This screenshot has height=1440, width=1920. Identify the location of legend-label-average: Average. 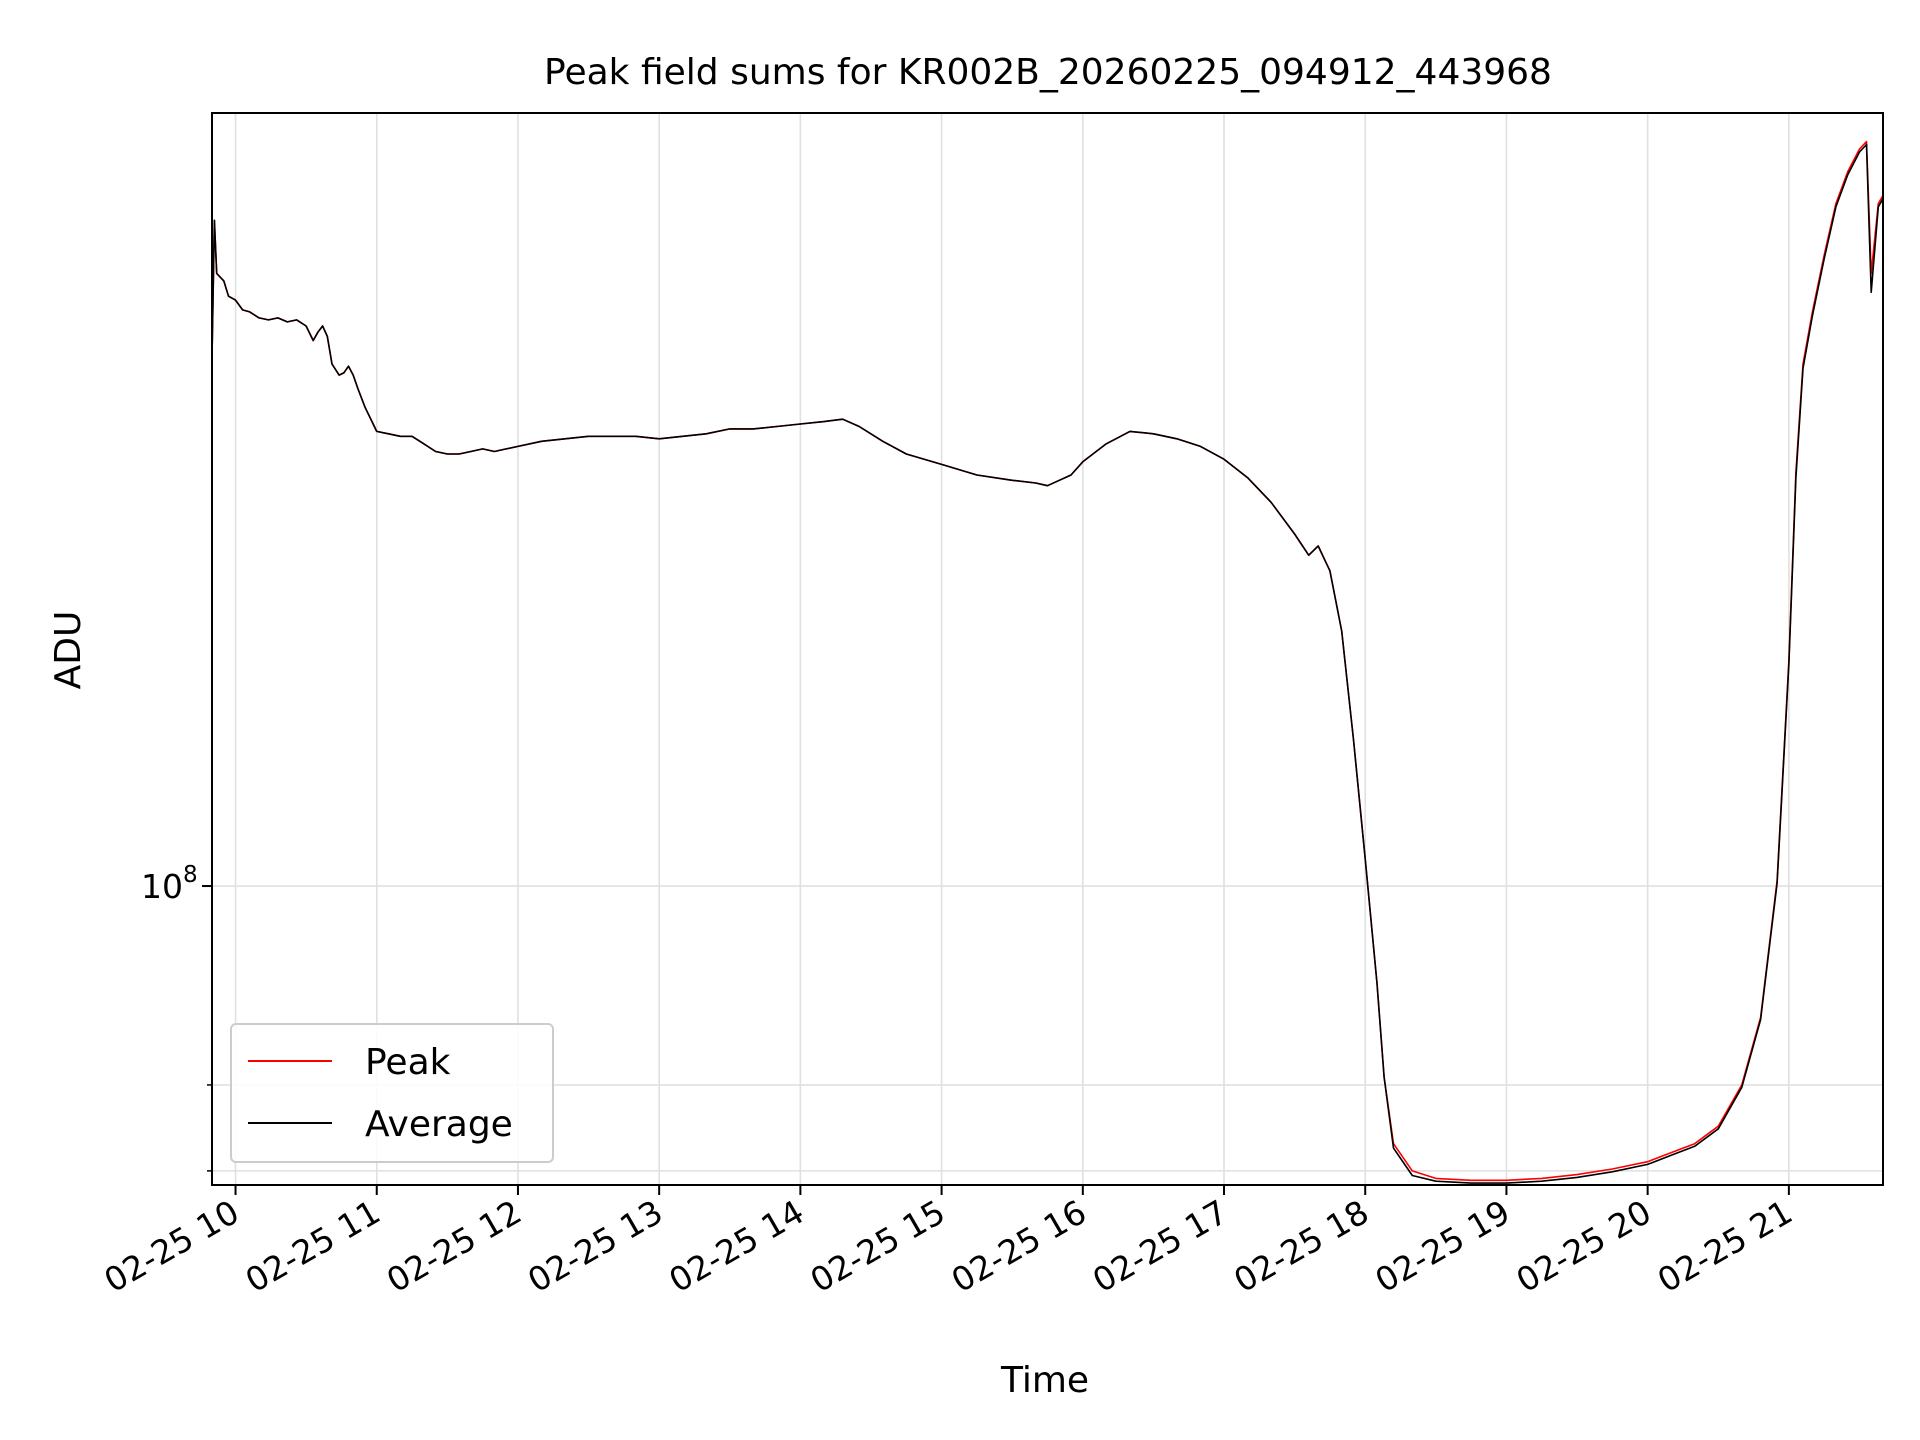
(439, 1124).